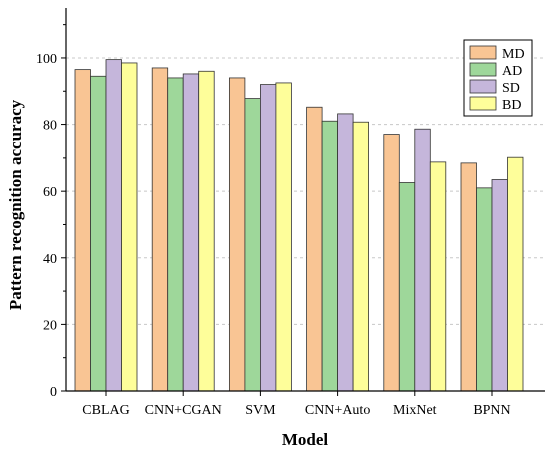 Image resolution: width=550 pixels, height=459 pixels. I want to click on x-axis-title: Model, so click(305, 439).